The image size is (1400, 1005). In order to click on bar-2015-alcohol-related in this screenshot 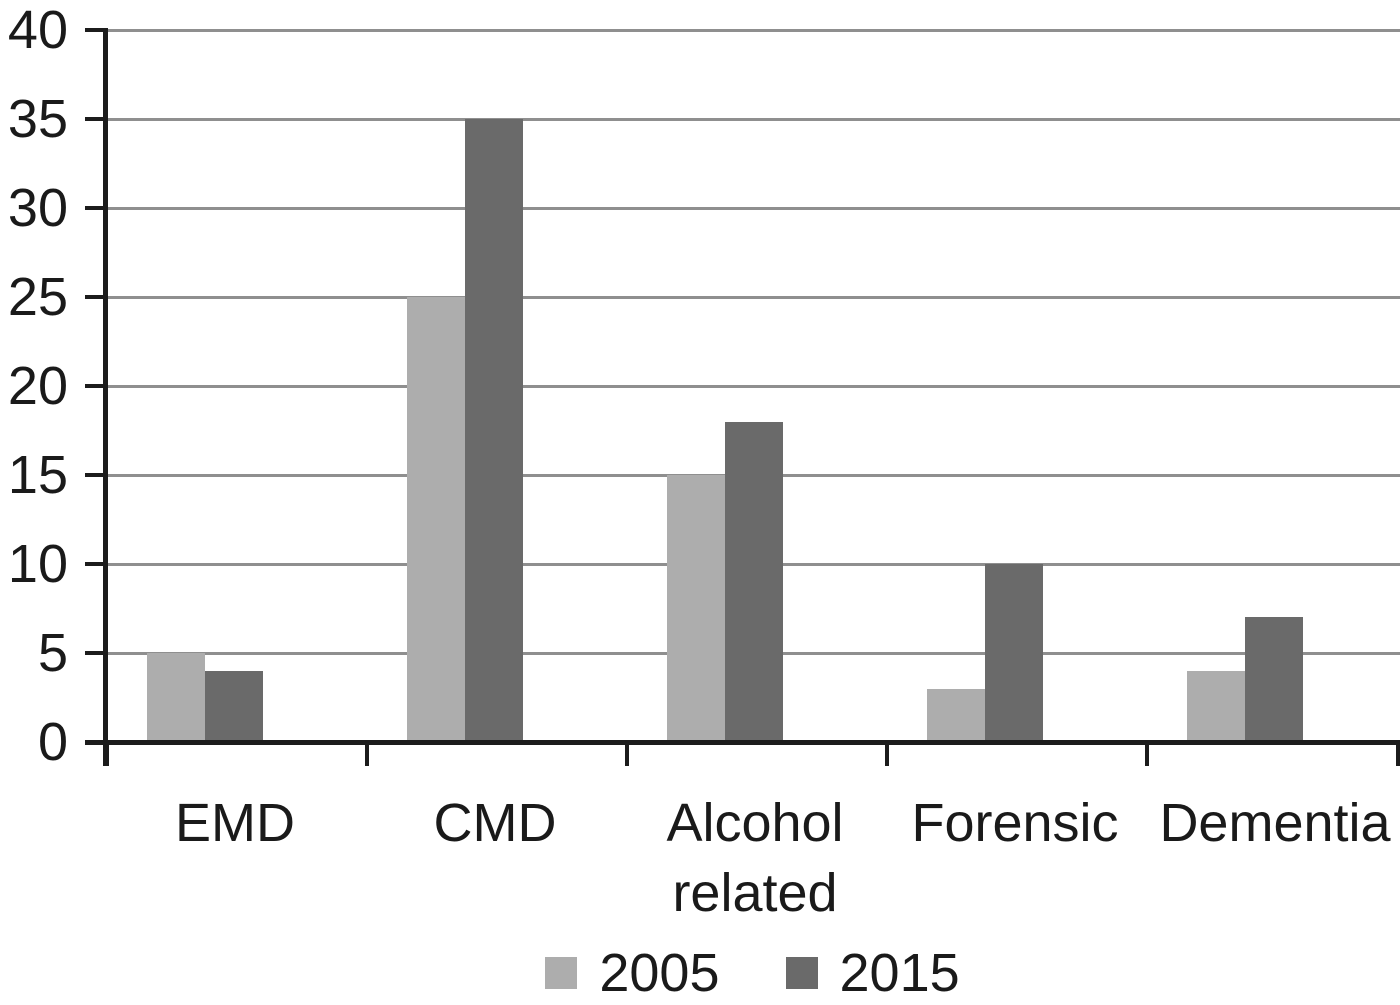, I will do `click(754, 581)`.